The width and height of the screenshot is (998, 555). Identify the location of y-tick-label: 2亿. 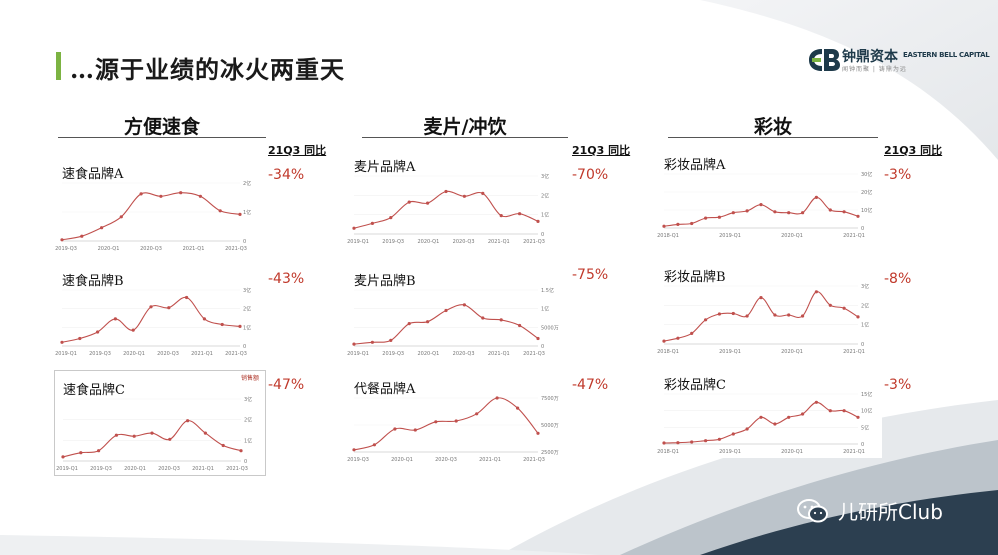
(247, 183).